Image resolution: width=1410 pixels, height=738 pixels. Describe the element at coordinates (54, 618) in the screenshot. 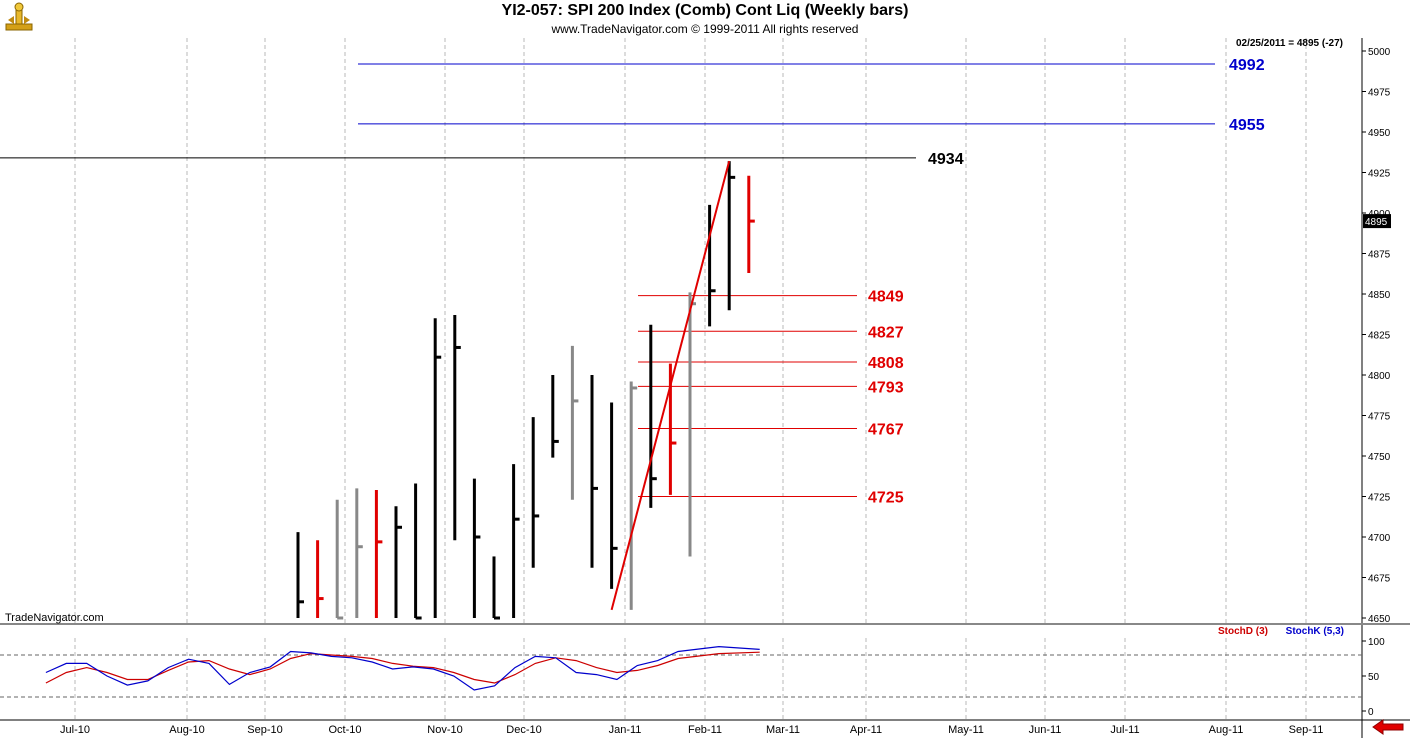

I see `watermark-label: TradeNavigator.com` at that location.